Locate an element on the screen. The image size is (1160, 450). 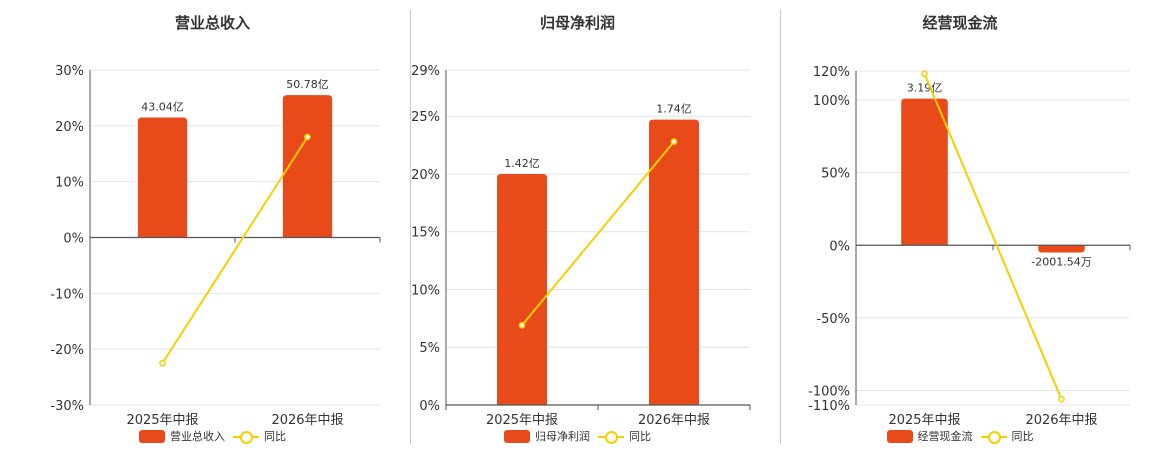
chart-legend: 营业总收入 同比 is located at coordinates (212, 436).